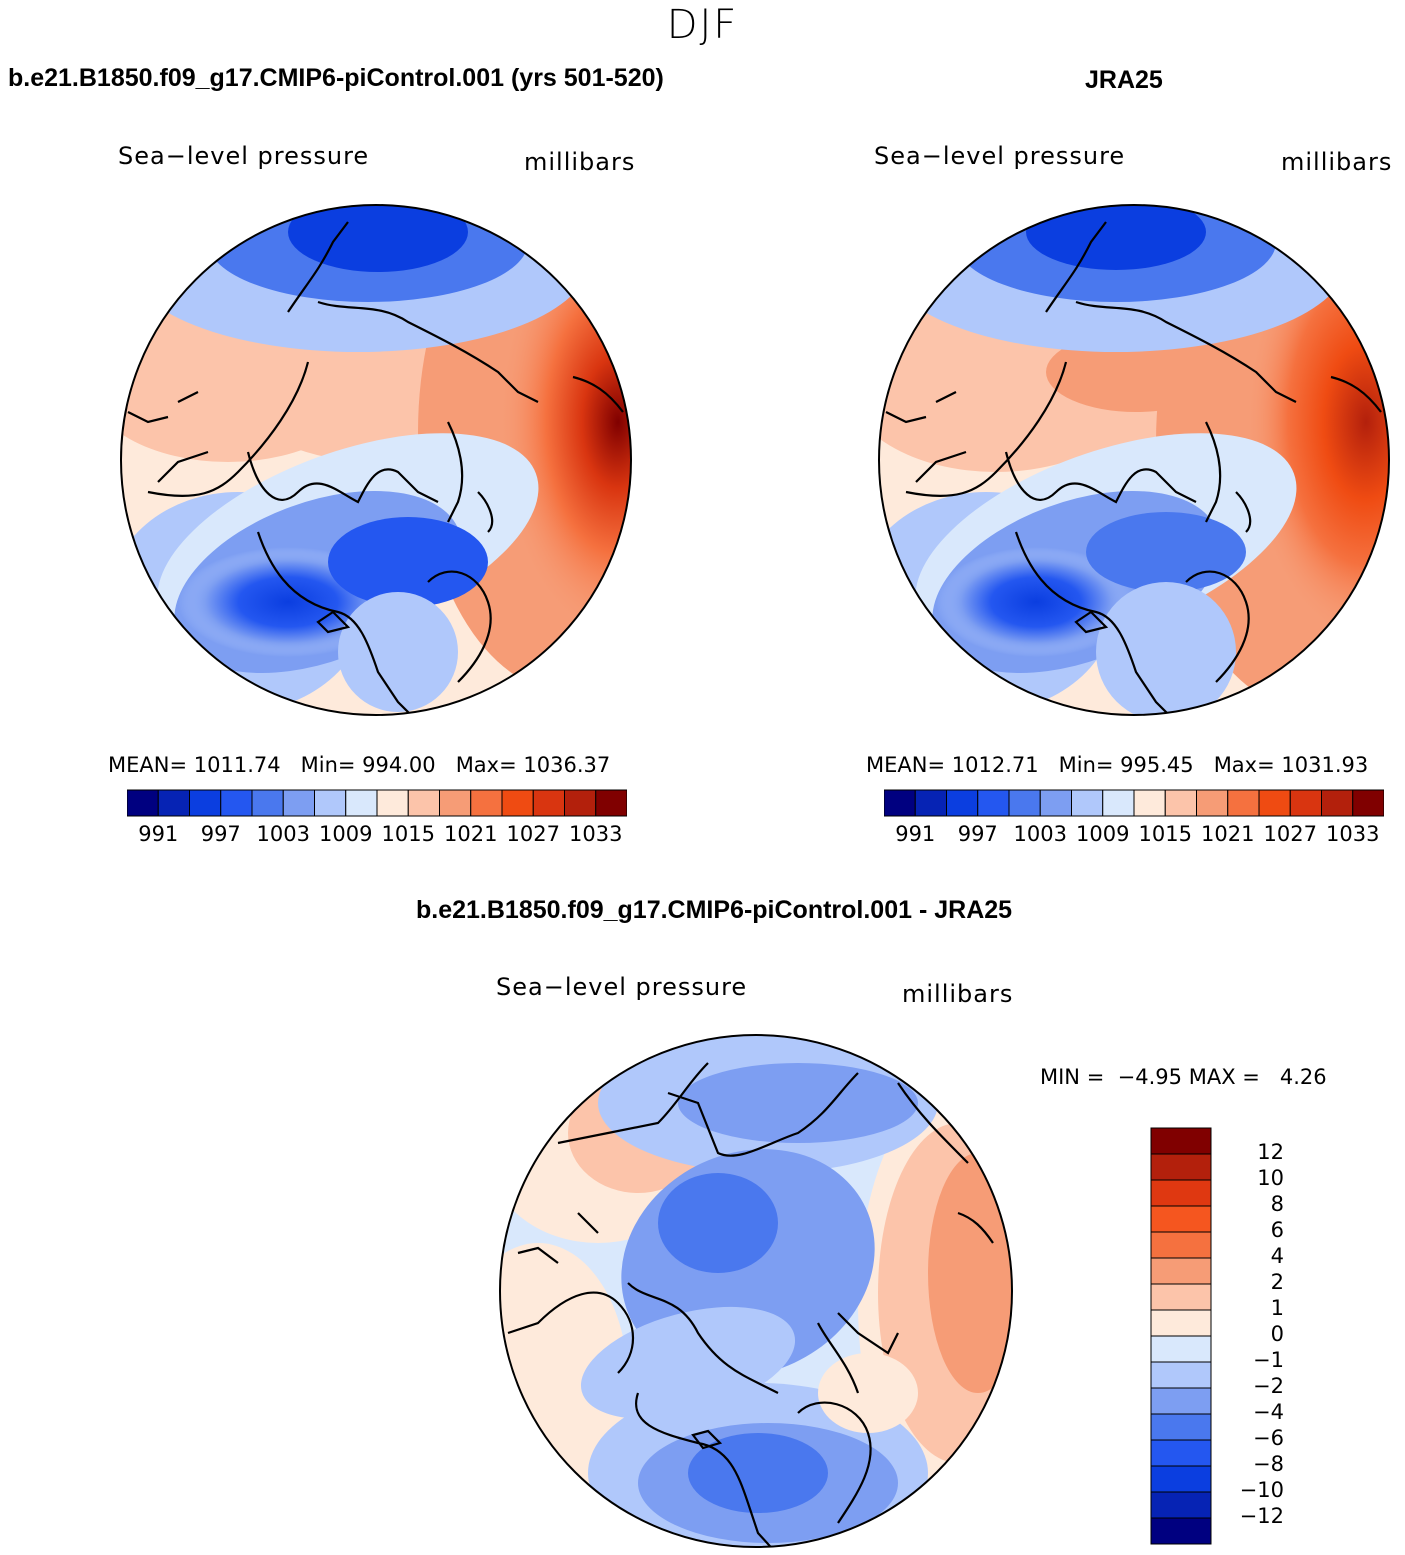 Image resolution: width=1405 pixels, height=1555 pixels. Describe the element at coordinates (486, 765) in the screenshot. I see `model-max-label: Max=` at that location.